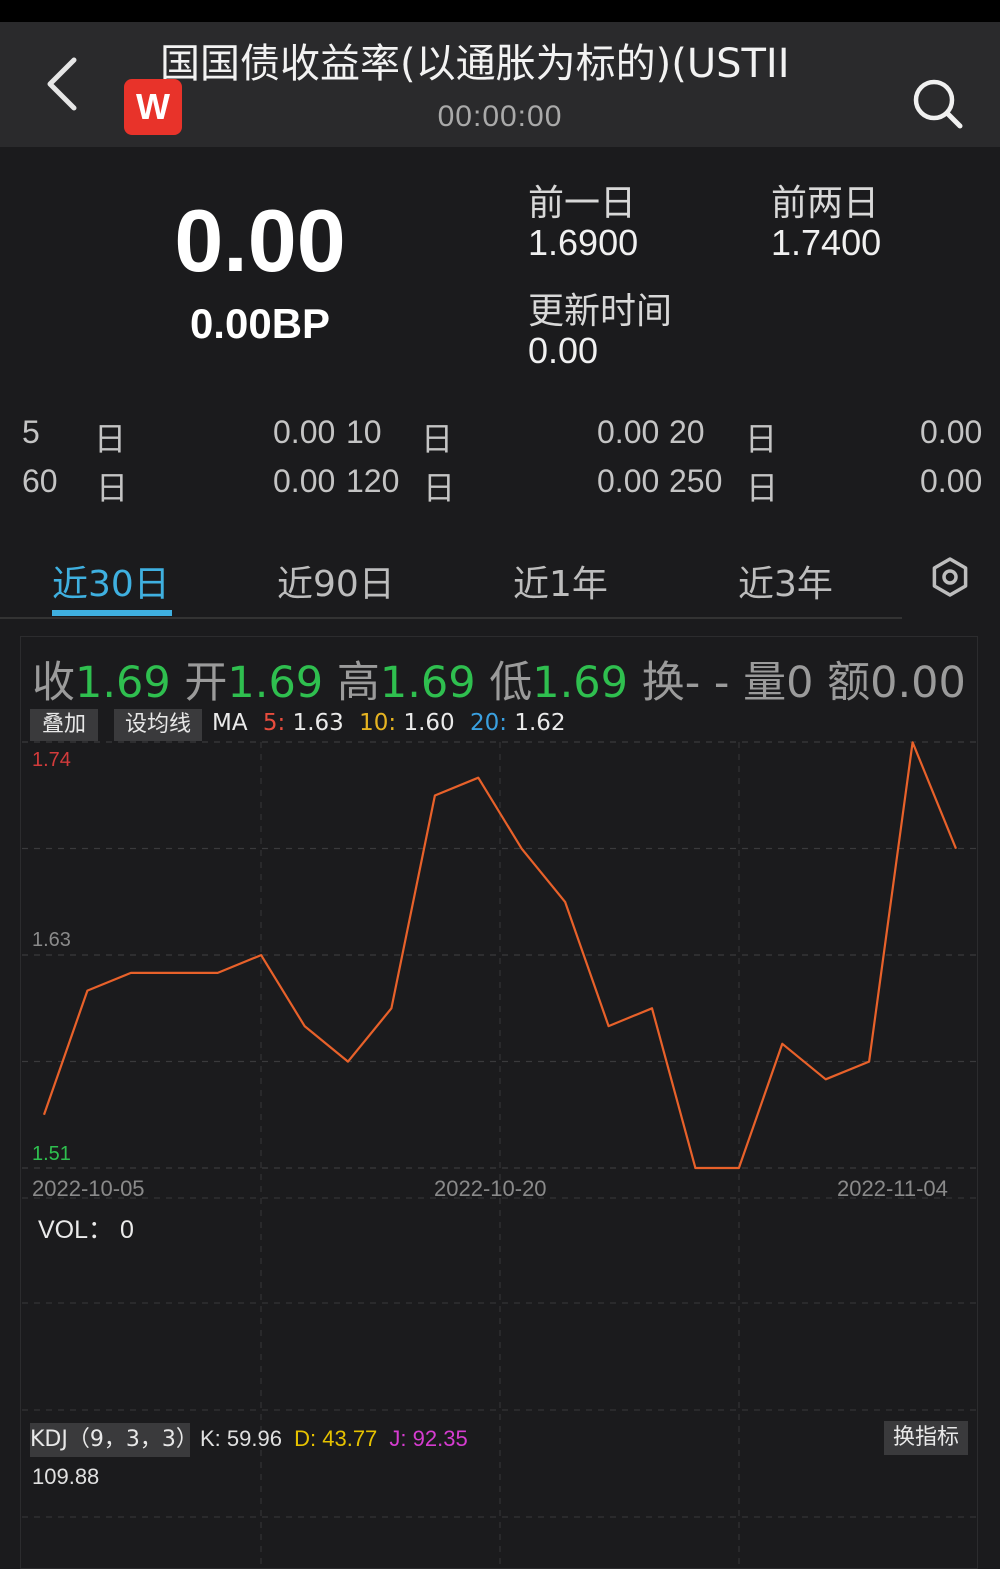  Describe the element at coordinates (260, 240) in the screenshot. I see `current-price: 0.00` at that location.